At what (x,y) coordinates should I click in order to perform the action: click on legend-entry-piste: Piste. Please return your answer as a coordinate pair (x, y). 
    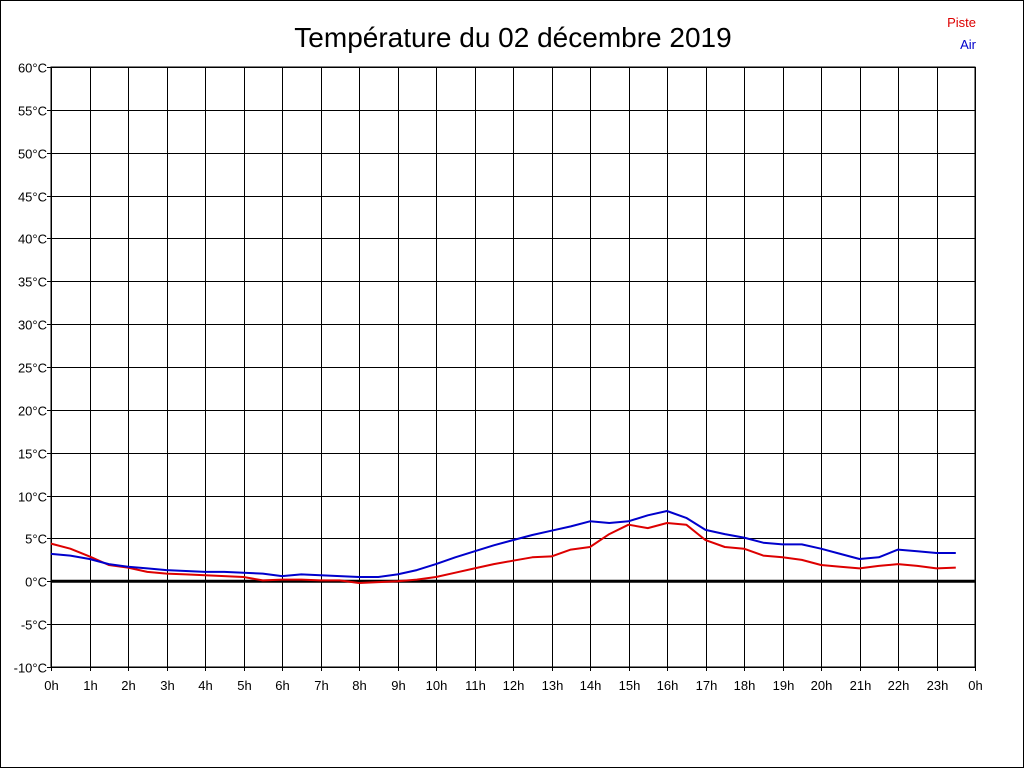
    Looking at the image, I should click on (961, 22).